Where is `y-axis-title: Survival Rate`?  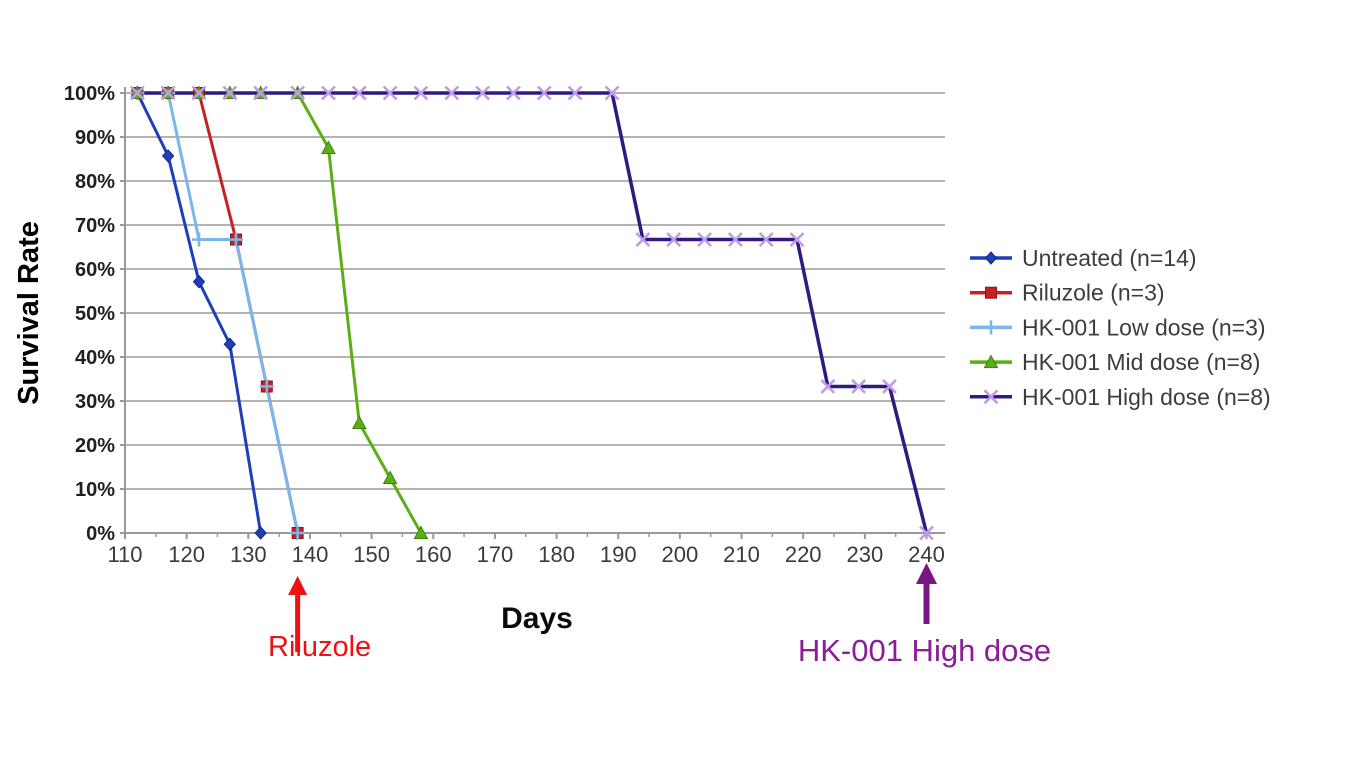
y-axis-title: Survival Rate is located at coordinates (29, 313).